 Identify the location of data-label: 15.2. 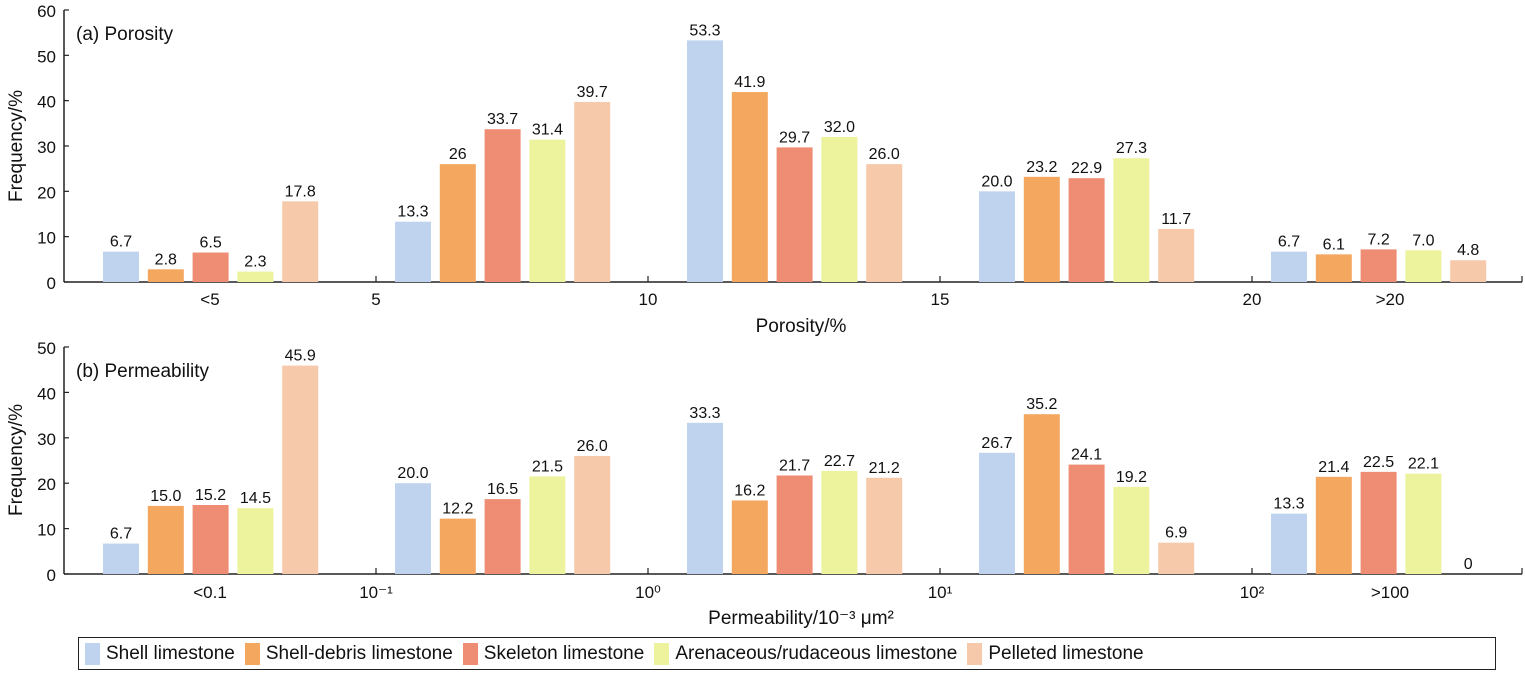
(210, 495).